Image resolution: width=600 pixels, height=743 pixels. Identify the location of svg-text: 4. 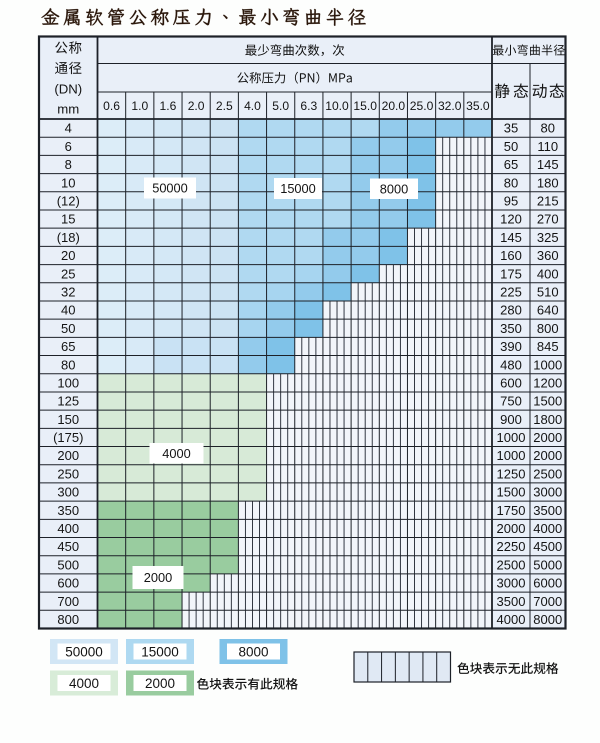
(68, 128).